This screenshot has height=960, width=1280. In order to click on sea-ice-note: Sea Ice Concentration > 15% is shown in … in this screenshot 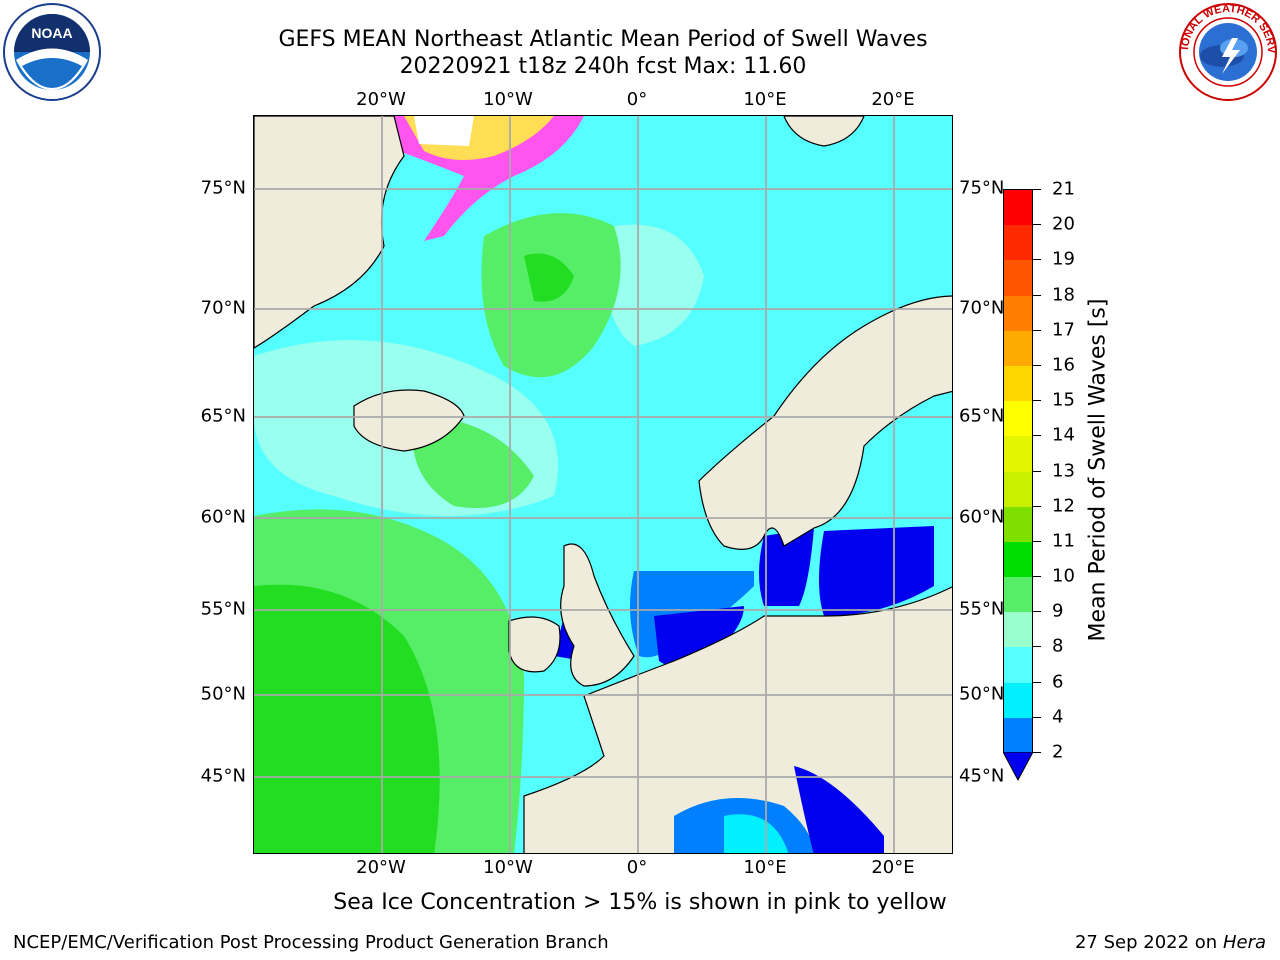, I will do `click(640, 902)`.